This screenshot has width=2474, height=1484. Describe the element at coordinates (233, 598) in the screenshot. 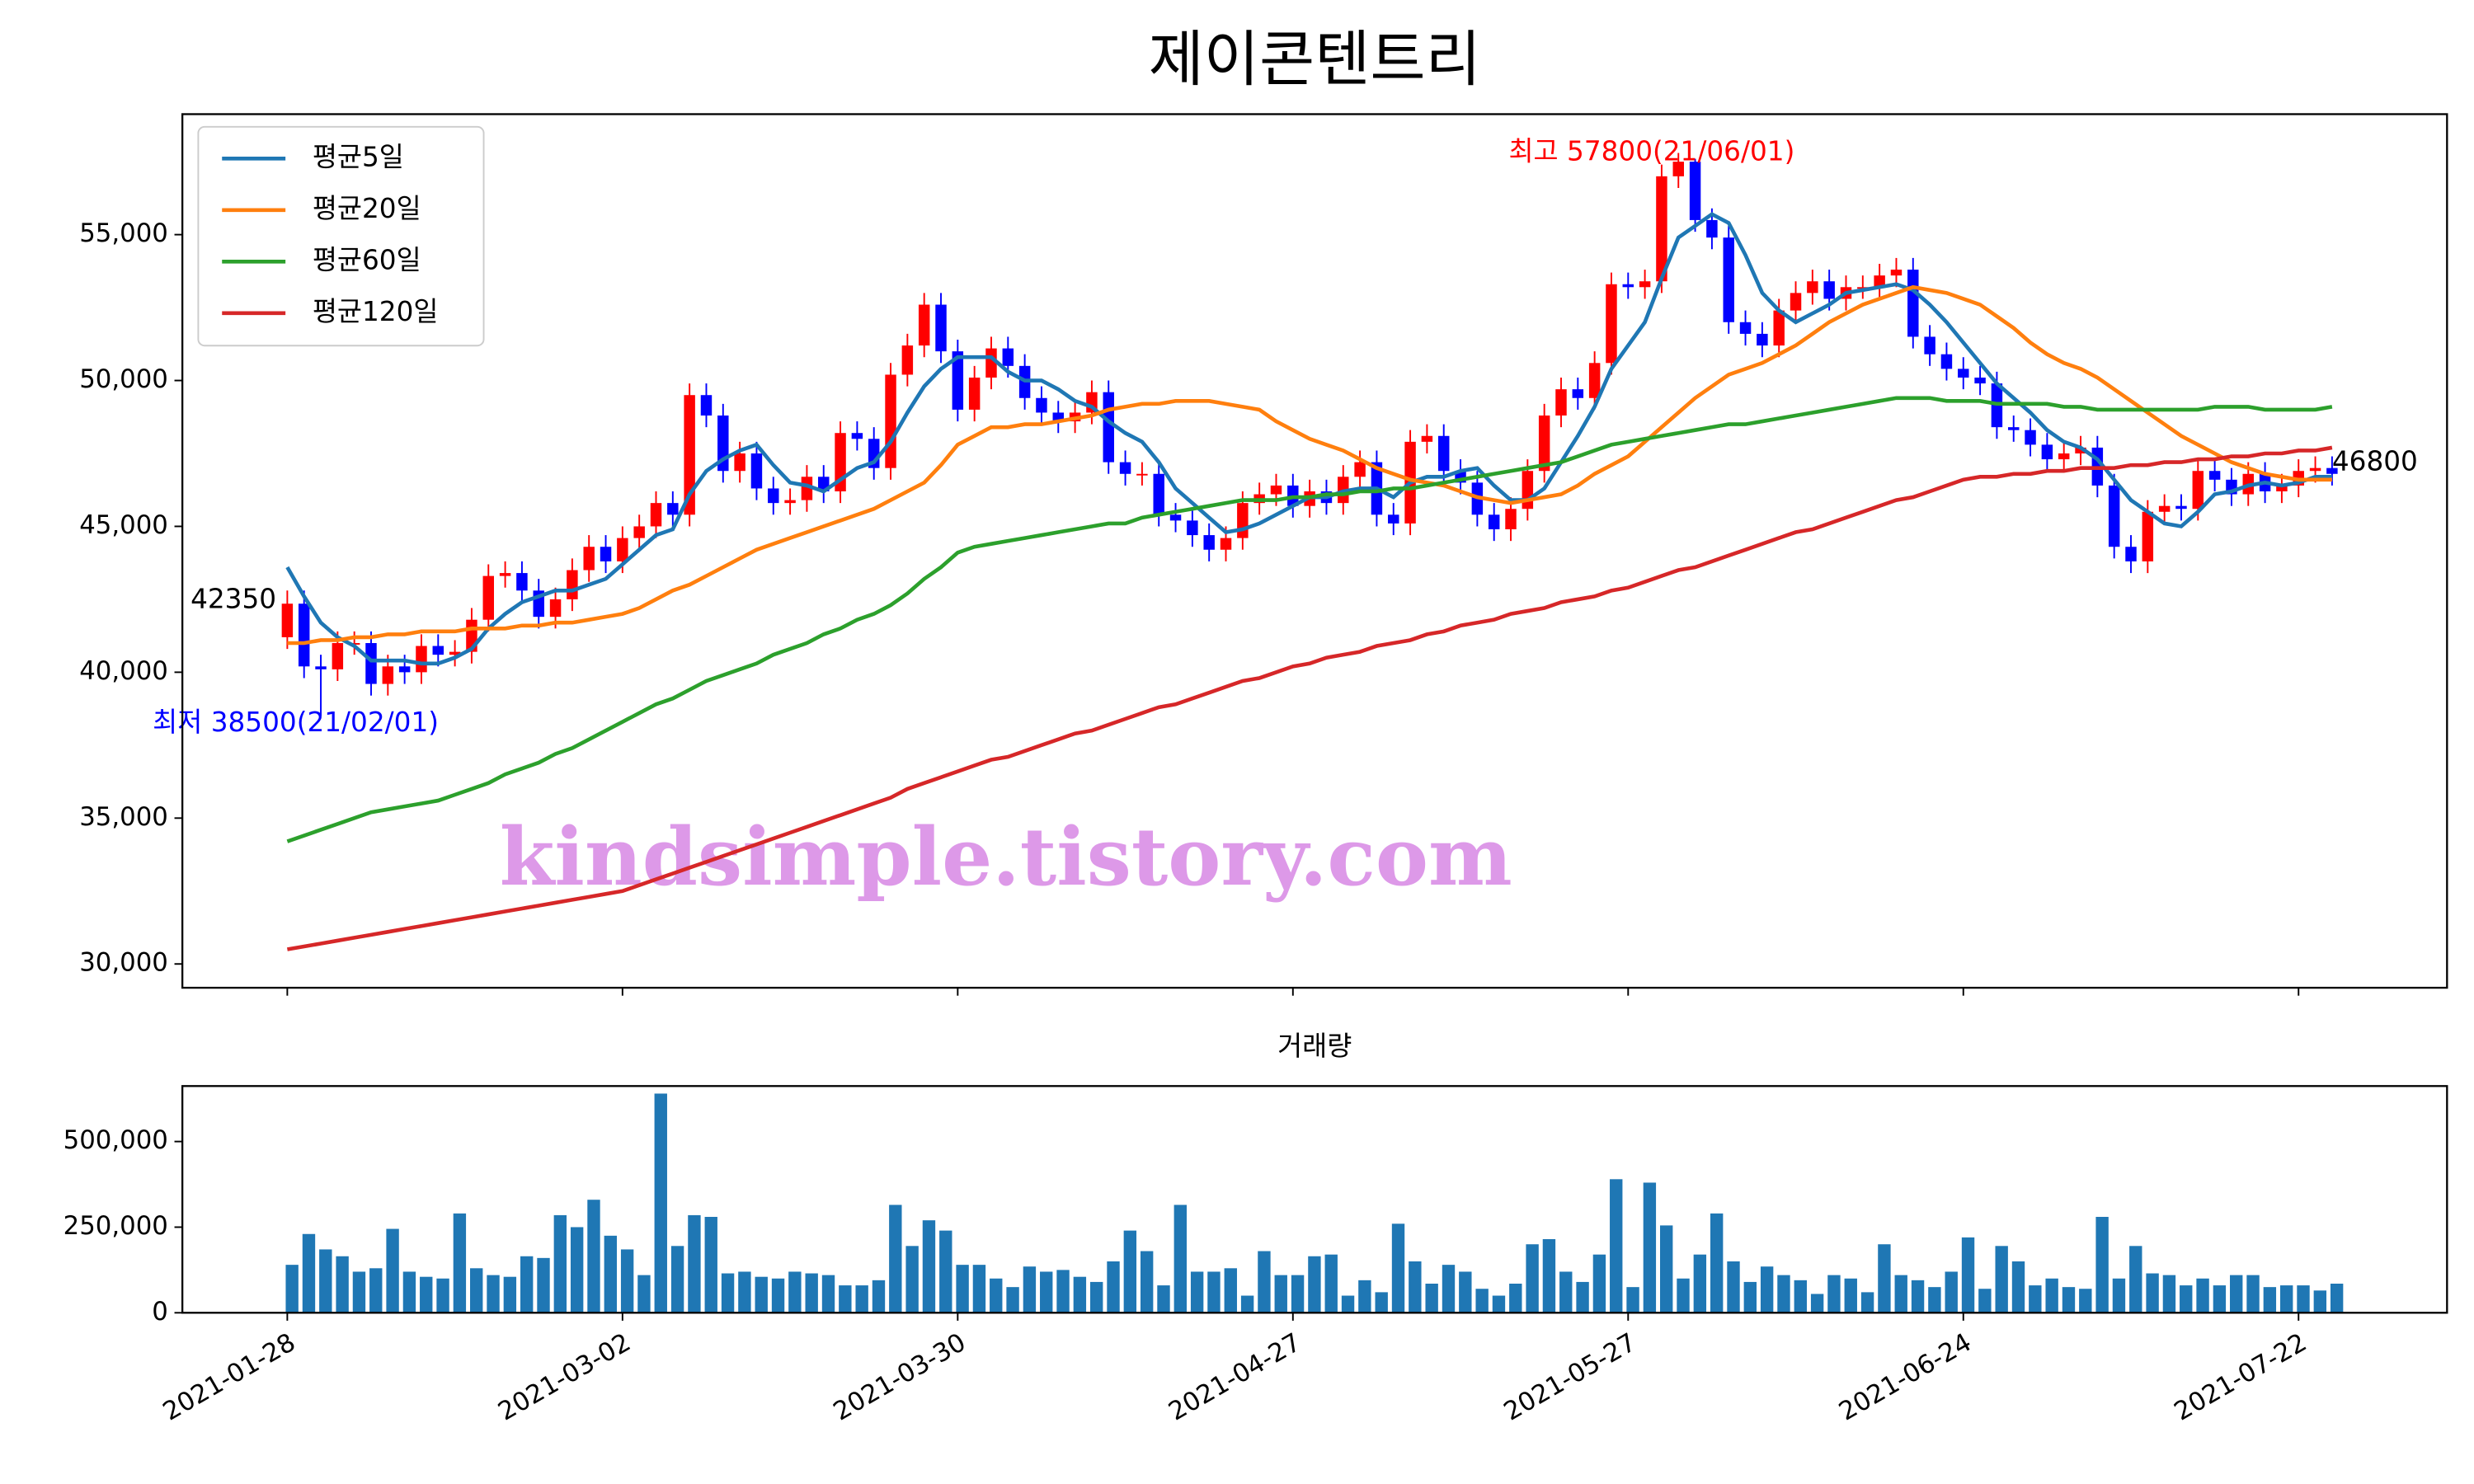

I see `first-close-label: 42350` at that location.